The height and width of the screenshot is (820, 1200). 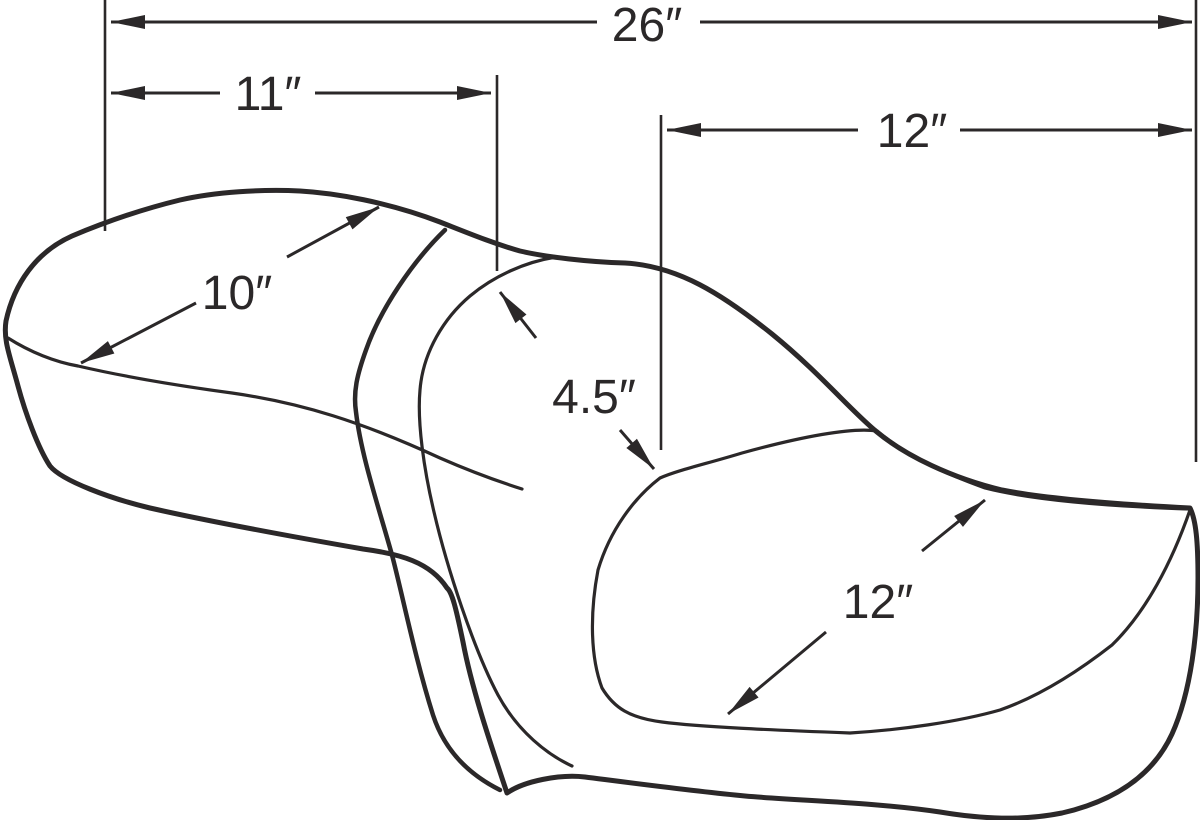 I want to click on dimension-rear-length: 12″, so click(x=929, y=131).